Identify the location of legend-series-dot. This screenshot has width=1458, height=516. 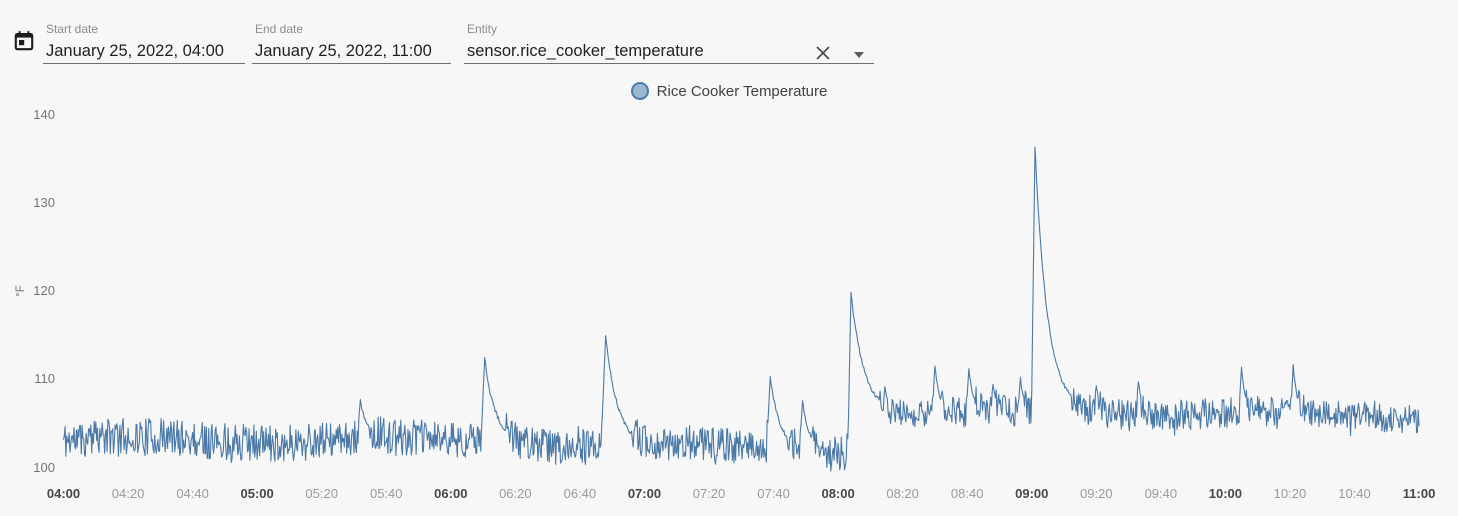
(639, 91).